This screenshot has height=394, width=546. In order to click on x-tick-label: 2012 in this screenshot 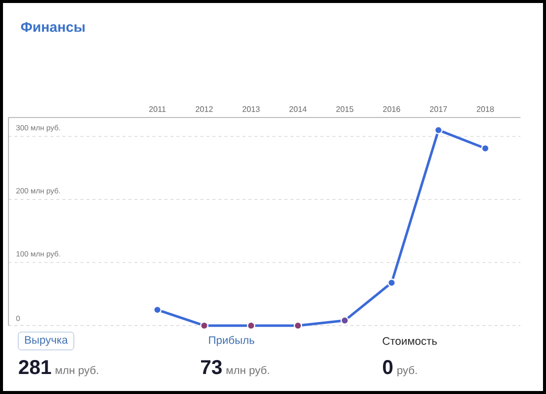, I will do `click(204, 109)`.